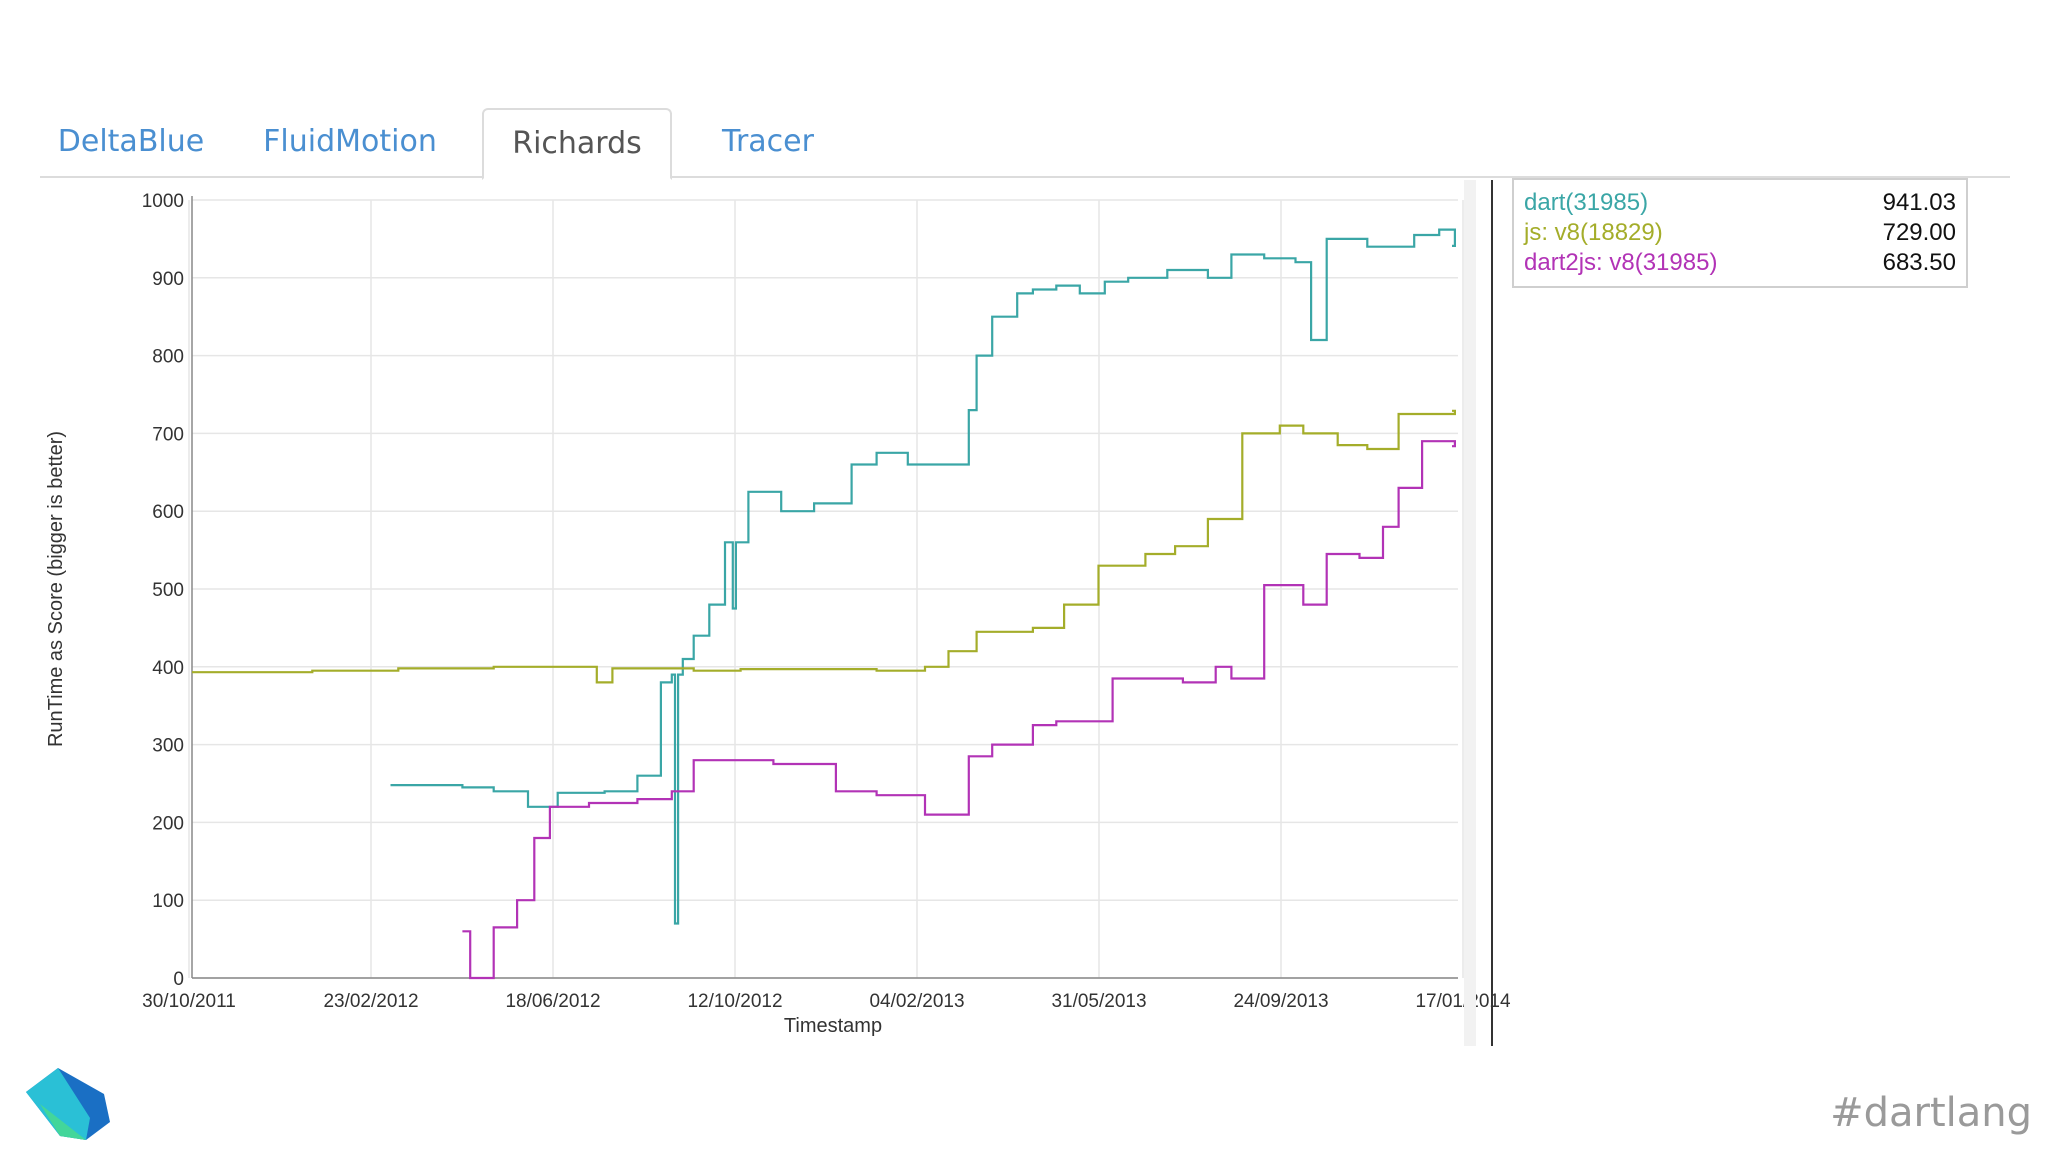  I want to click on y-tick-label: 0, so click(178, 979).